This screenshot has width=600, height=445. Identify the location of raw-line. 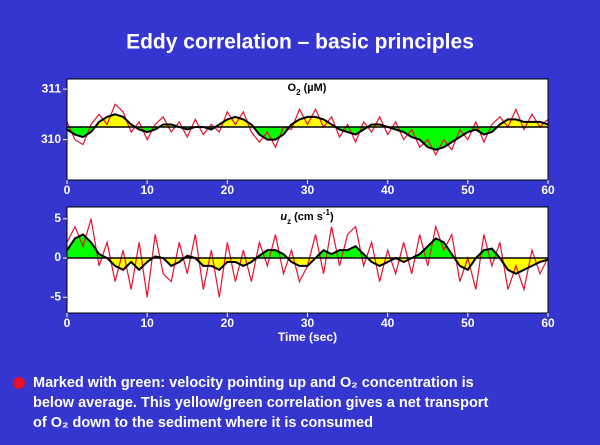
(307, 130).